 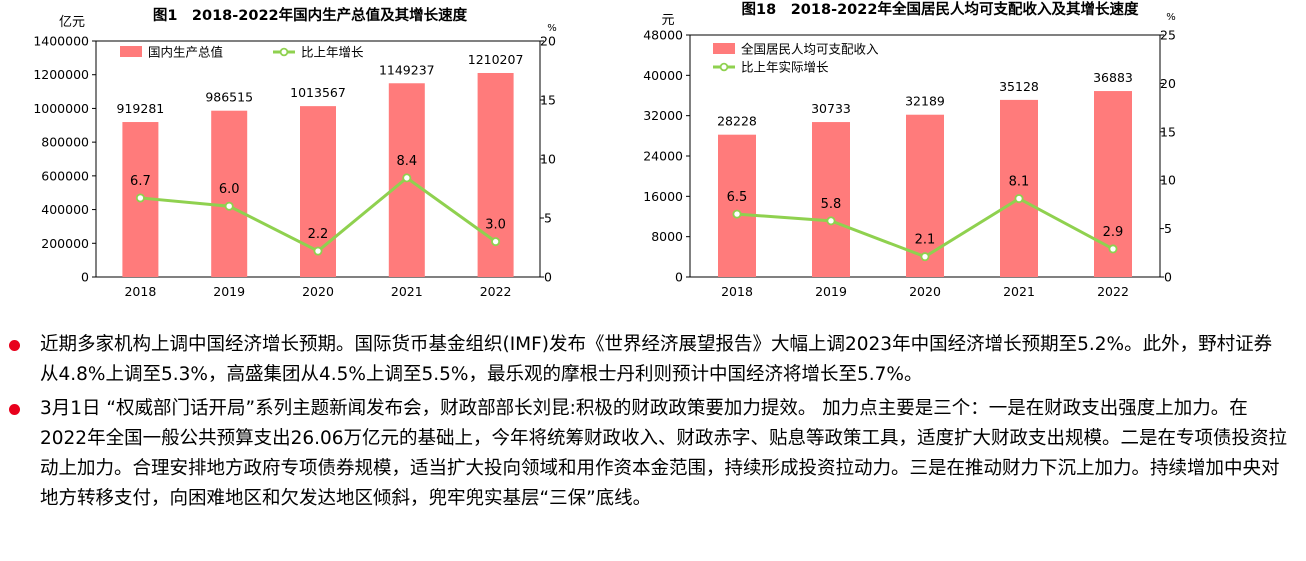 What do you see at coordinates (229, 97) in the screenshot?
I see `bar-value-label: 986515` at bounding box center [229, 97].